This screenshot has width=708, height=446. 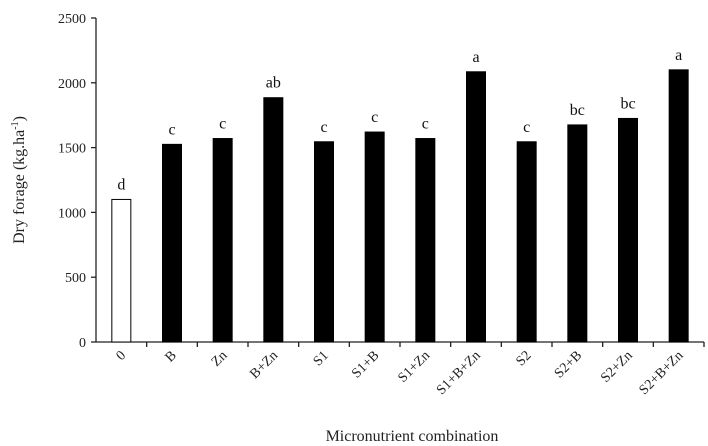 I want to click on y-tick-label: 1500, so click(x=72, y=149).